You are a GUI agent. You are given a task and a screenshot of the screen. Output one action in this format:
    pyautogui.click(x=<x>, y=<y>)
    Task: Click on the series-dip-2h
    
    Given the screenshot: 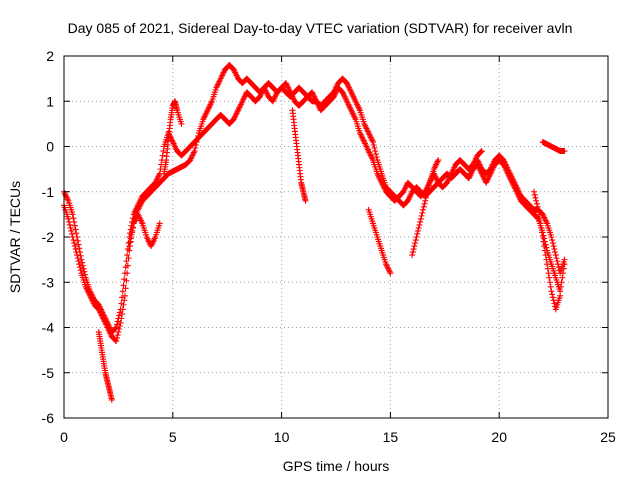 What is the action you would take?
    pyautogui.click(x=105, y=366)
    